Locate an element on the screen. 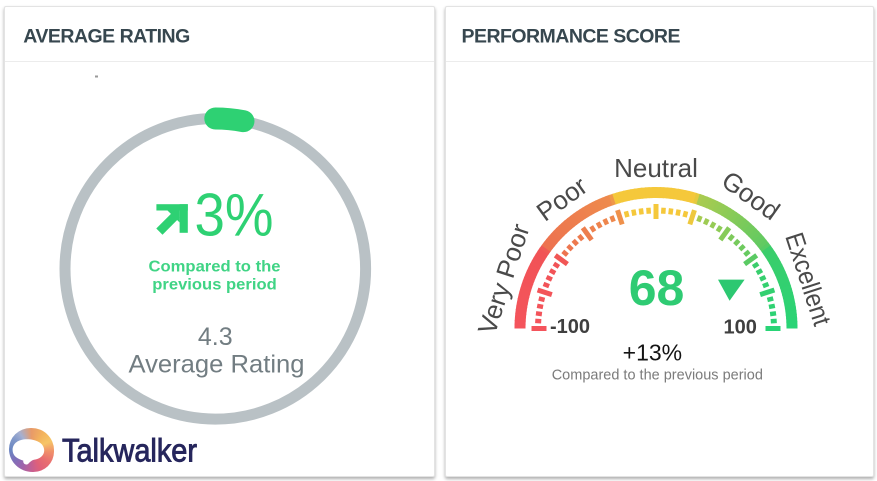 This screenshot has width=877, height=481. svg-text: previous period is located at coordinates (214, 284).